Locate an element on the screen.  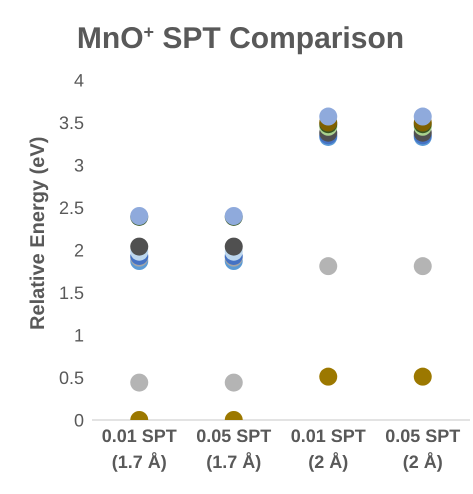
y-tick-label: 3 is located at coordinates (79, 165).